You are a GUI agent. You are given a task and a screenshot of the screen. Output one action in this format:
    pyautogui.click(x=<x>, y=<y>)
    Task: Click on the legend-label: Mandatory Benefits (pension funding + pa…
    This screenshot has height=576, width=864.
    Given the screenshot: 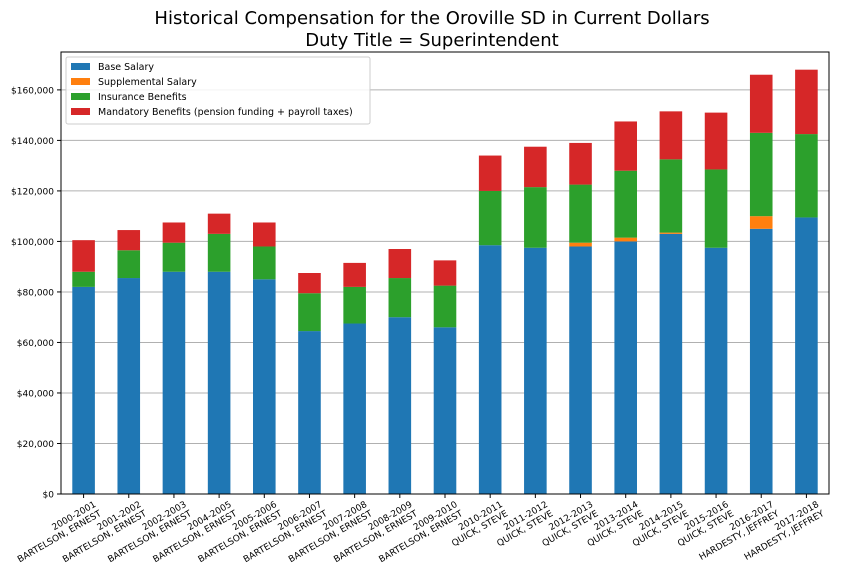 What is the action you would take?
    pyautogui.click(x=225, y=112)
    